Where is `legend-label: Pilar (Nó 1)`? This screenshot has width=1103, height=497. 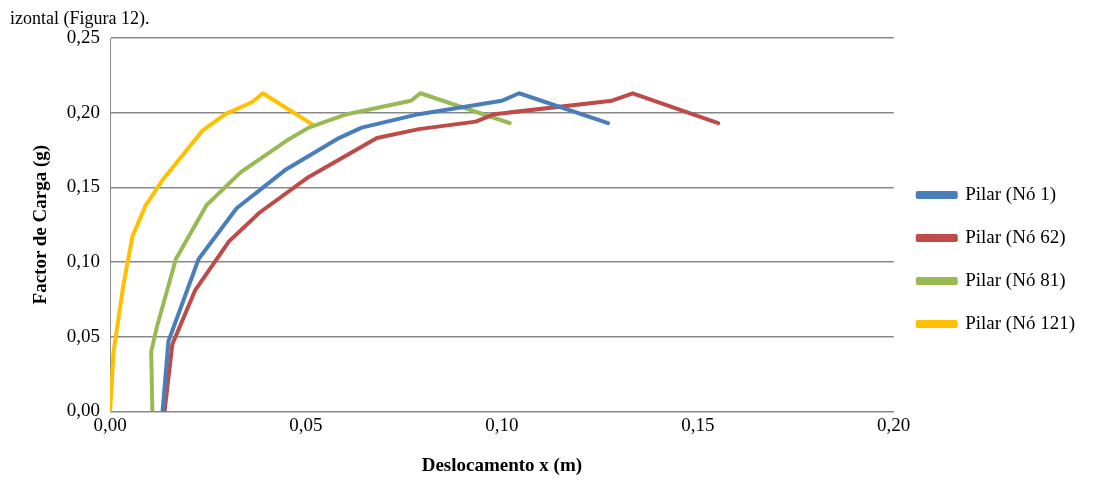 legend-label: Pilar (Nó 1) is located at coordinates (1011, 193).